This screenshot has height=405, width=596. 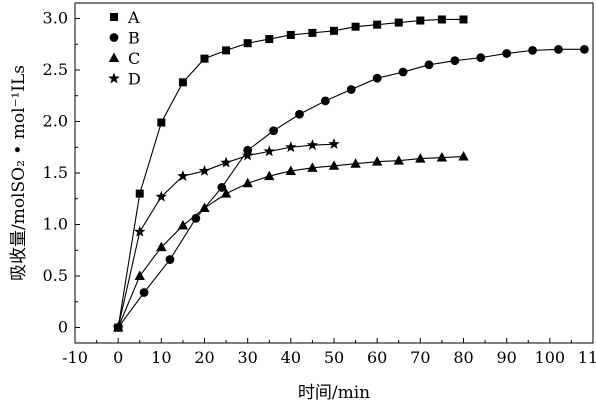 What do you see at coordinates (55, 224) in the screenshot?
I see `y-tick-label: 1.0` at bounding box center [55, 224].